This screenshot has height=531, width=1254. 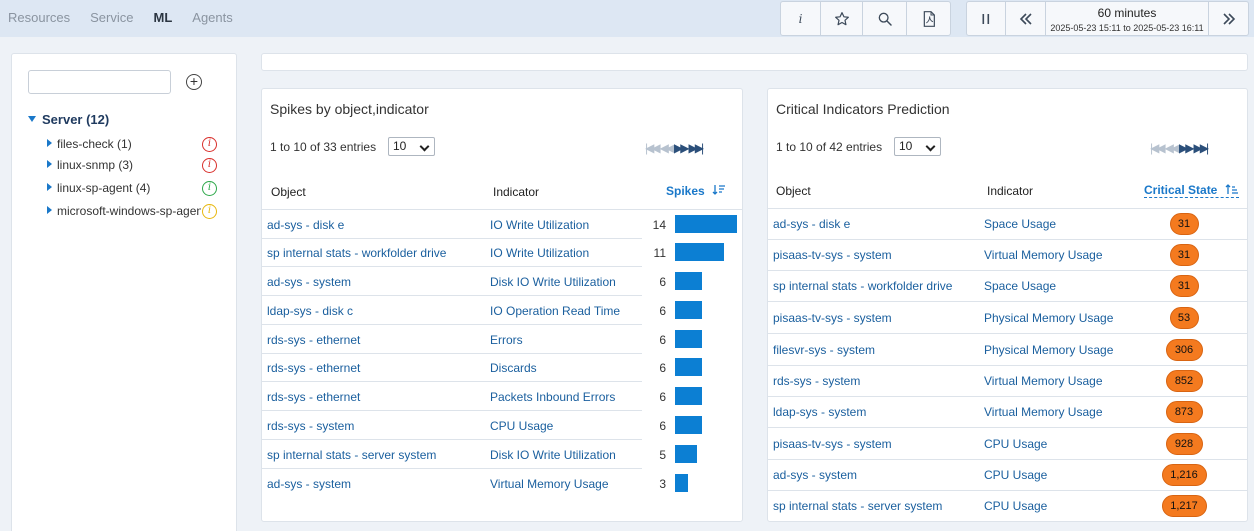 I want to click on tree-item-files-check: files-check (1) i, so click(x=140, y=145).